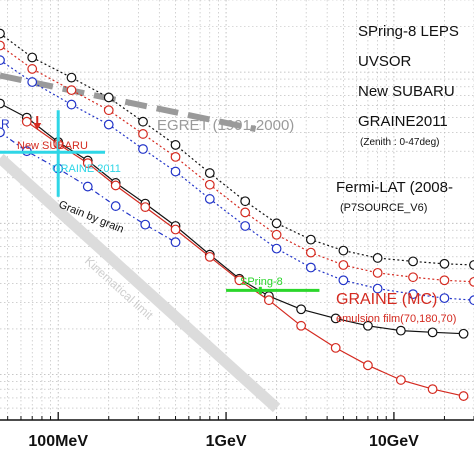 This screenshot has width=474, height=474. What do you see at coordinates (128, 102) in the screenshot?
I see `series-line-egret` at bounding box center [128, 102].